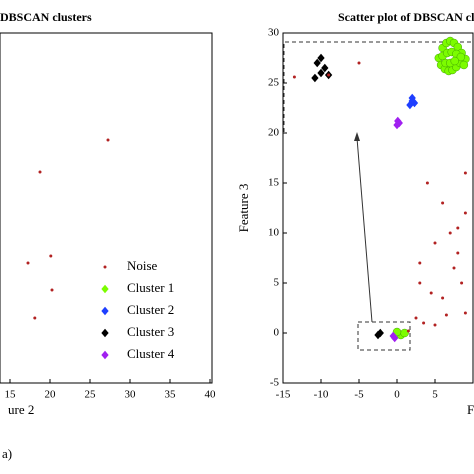 The width and height of the screenshot is (474, 474). Describe the element at coordinates (151, 353) in the screenshot. I see `legend-label: Cluster 4` at that location.